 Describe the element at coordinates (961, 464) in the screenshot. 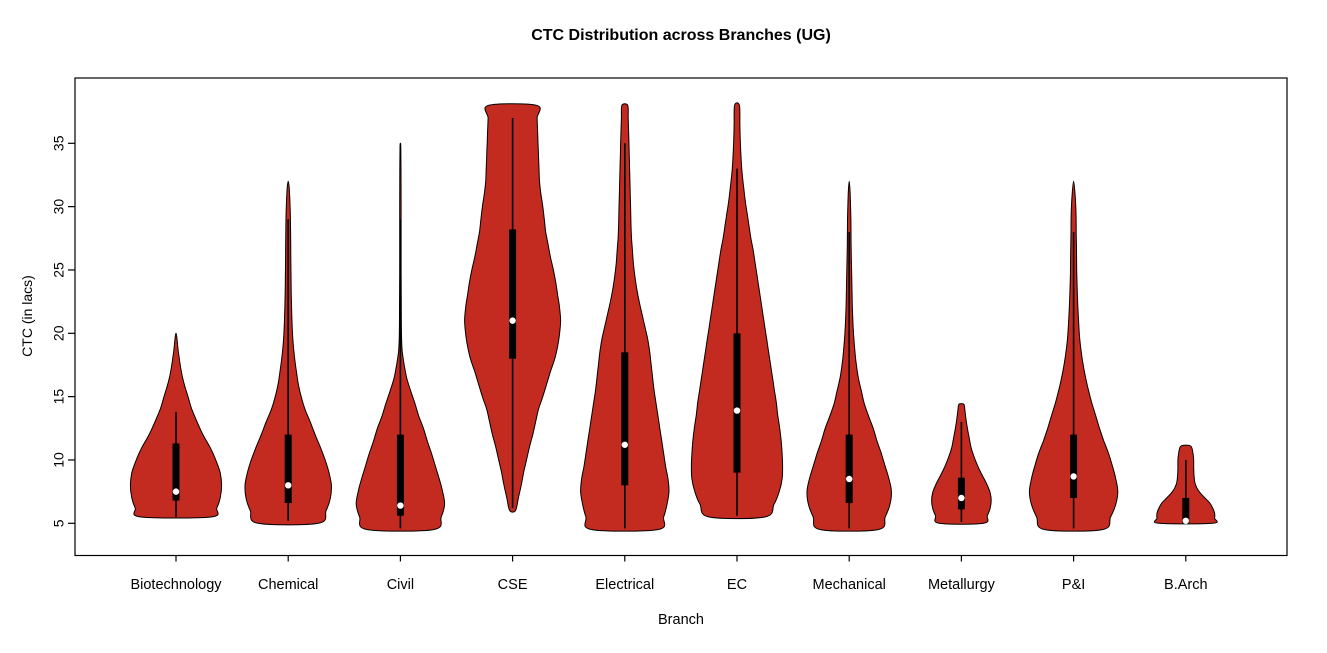

I see `violin-group-metallurgy` at that location.